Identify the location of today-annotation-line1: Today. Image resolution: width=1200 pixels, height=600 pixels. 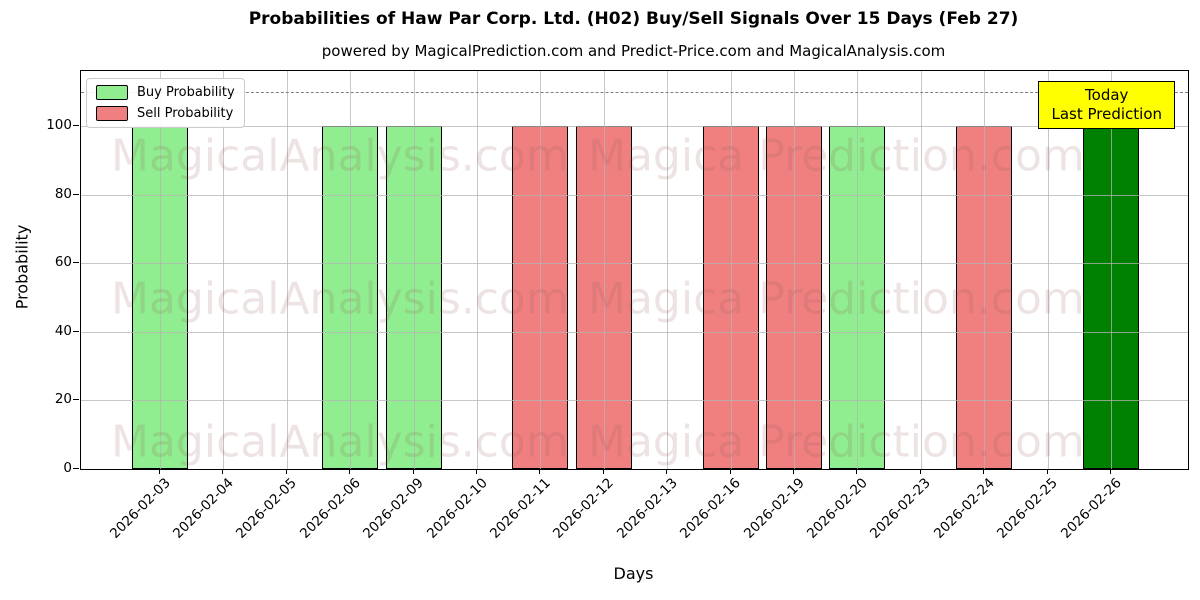
(1107, 95).